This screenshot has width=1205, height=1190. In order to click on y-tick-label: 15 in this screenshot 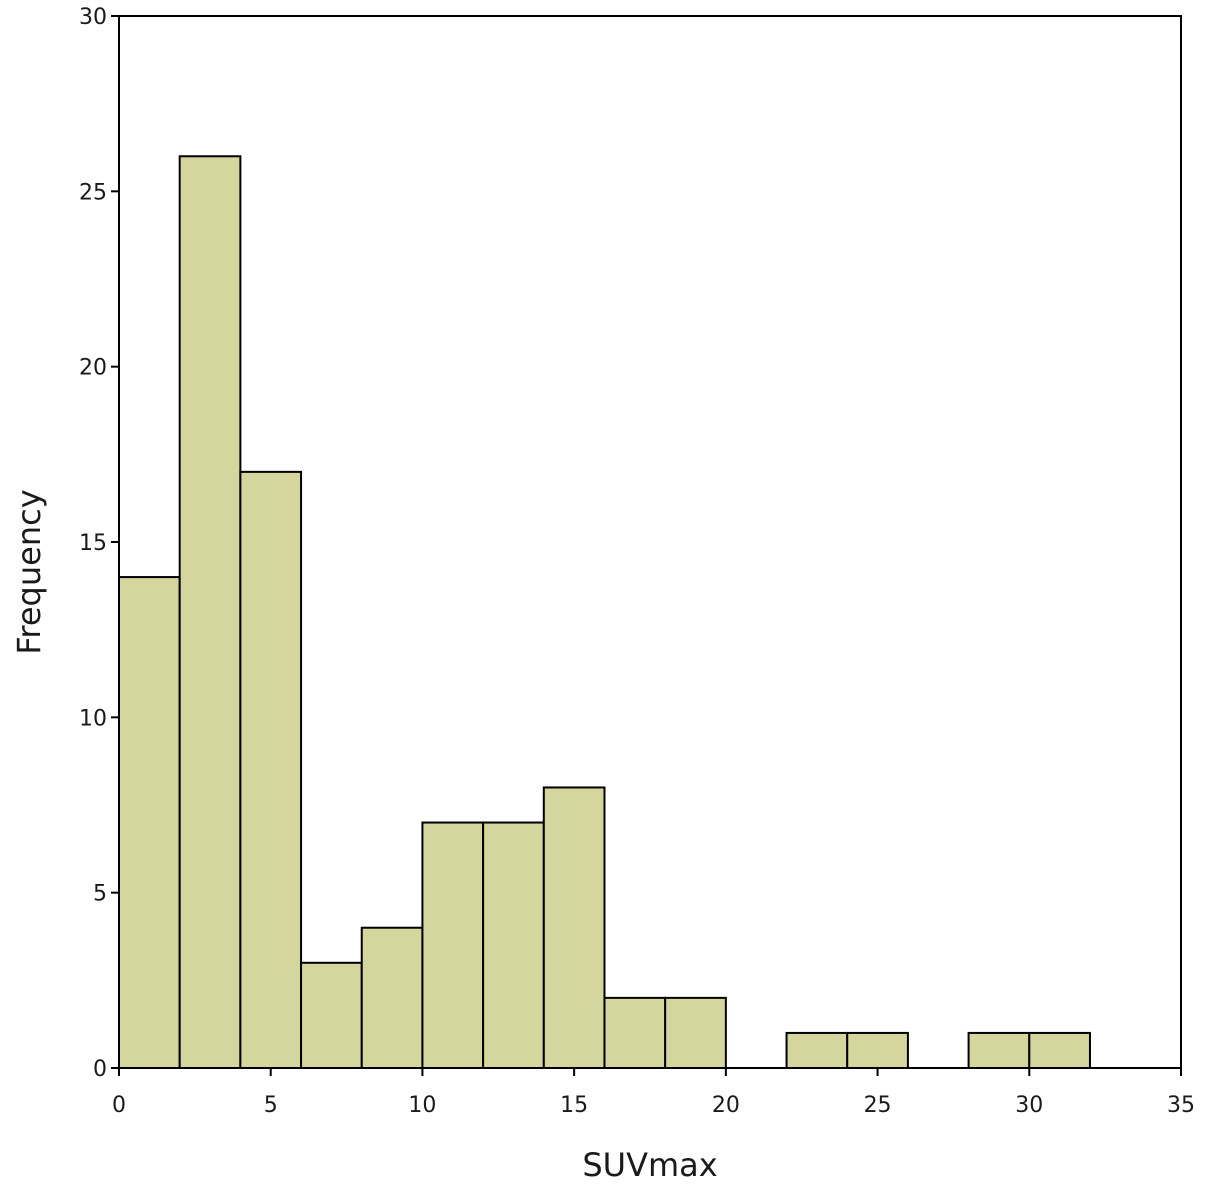, I will do `click(93, 543)`.